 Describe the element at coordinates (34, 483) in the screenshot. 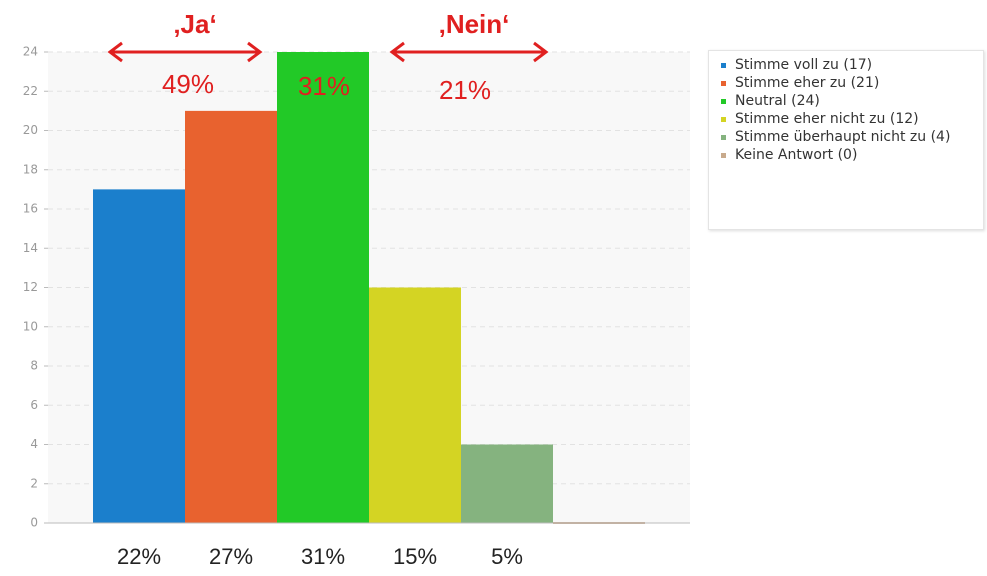

I see `y-tick-label: 2` at that location.